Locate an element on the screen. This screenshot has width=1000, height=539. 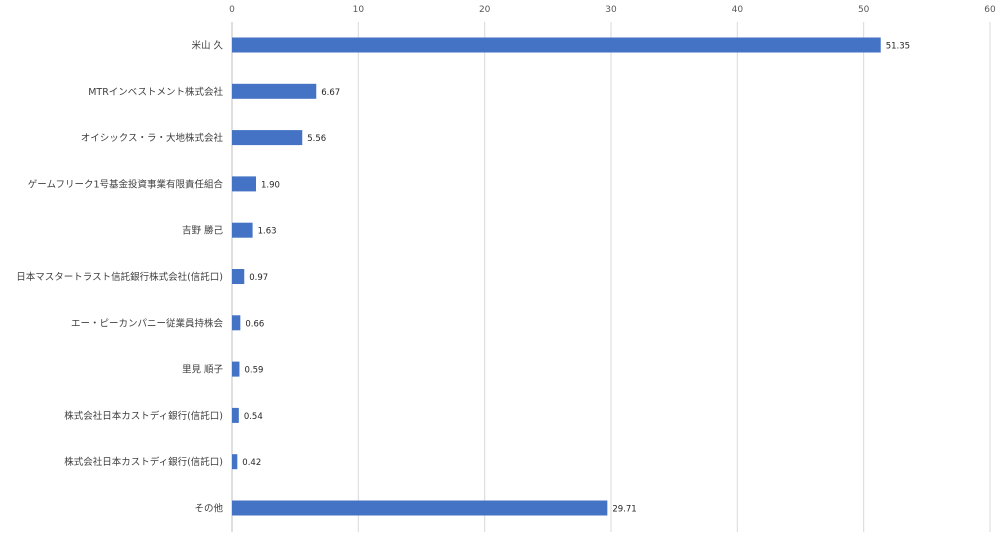
data-label: 5.56 is located at coordinates (316, 139).